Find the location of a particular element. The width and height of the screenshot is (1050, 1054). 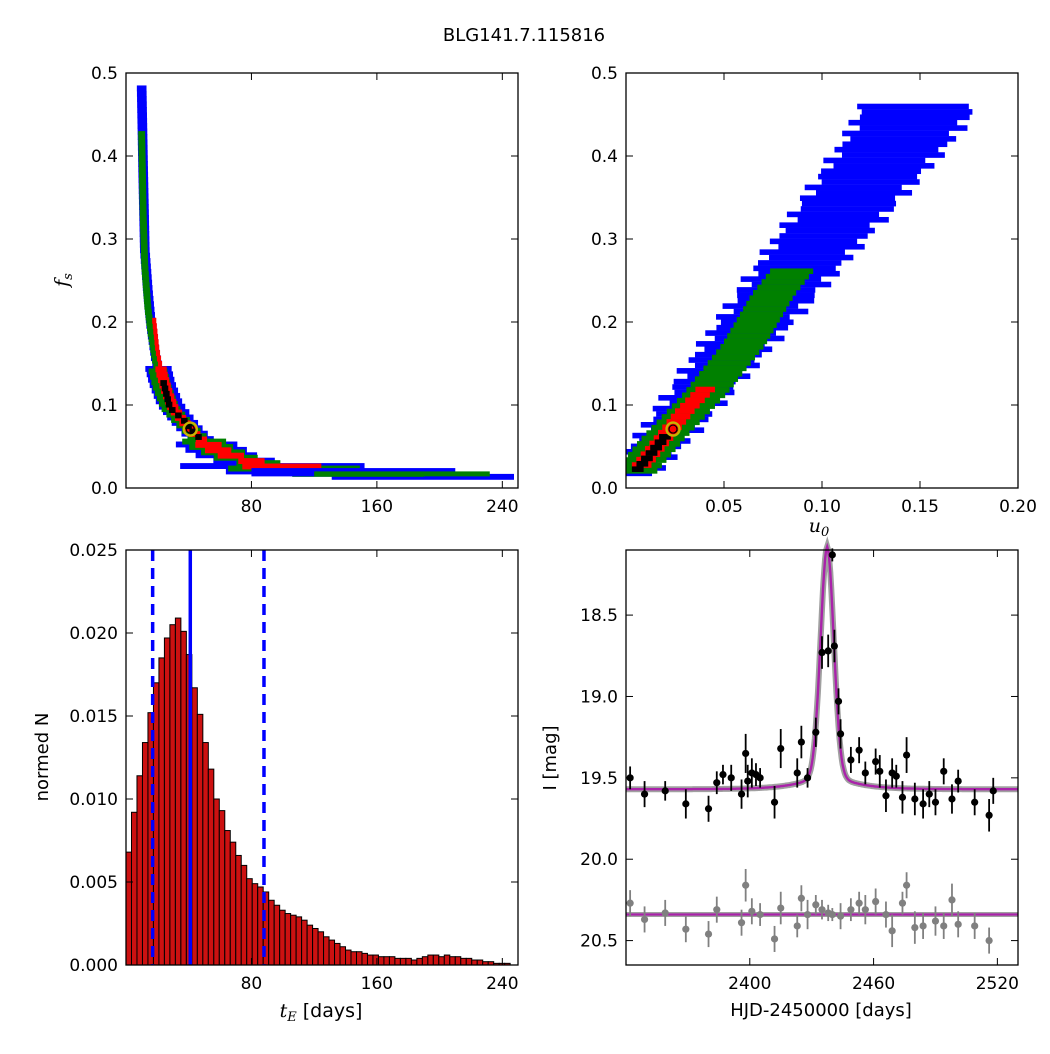

y-tick-label: 0.1 is located at coordinates (104, 406).